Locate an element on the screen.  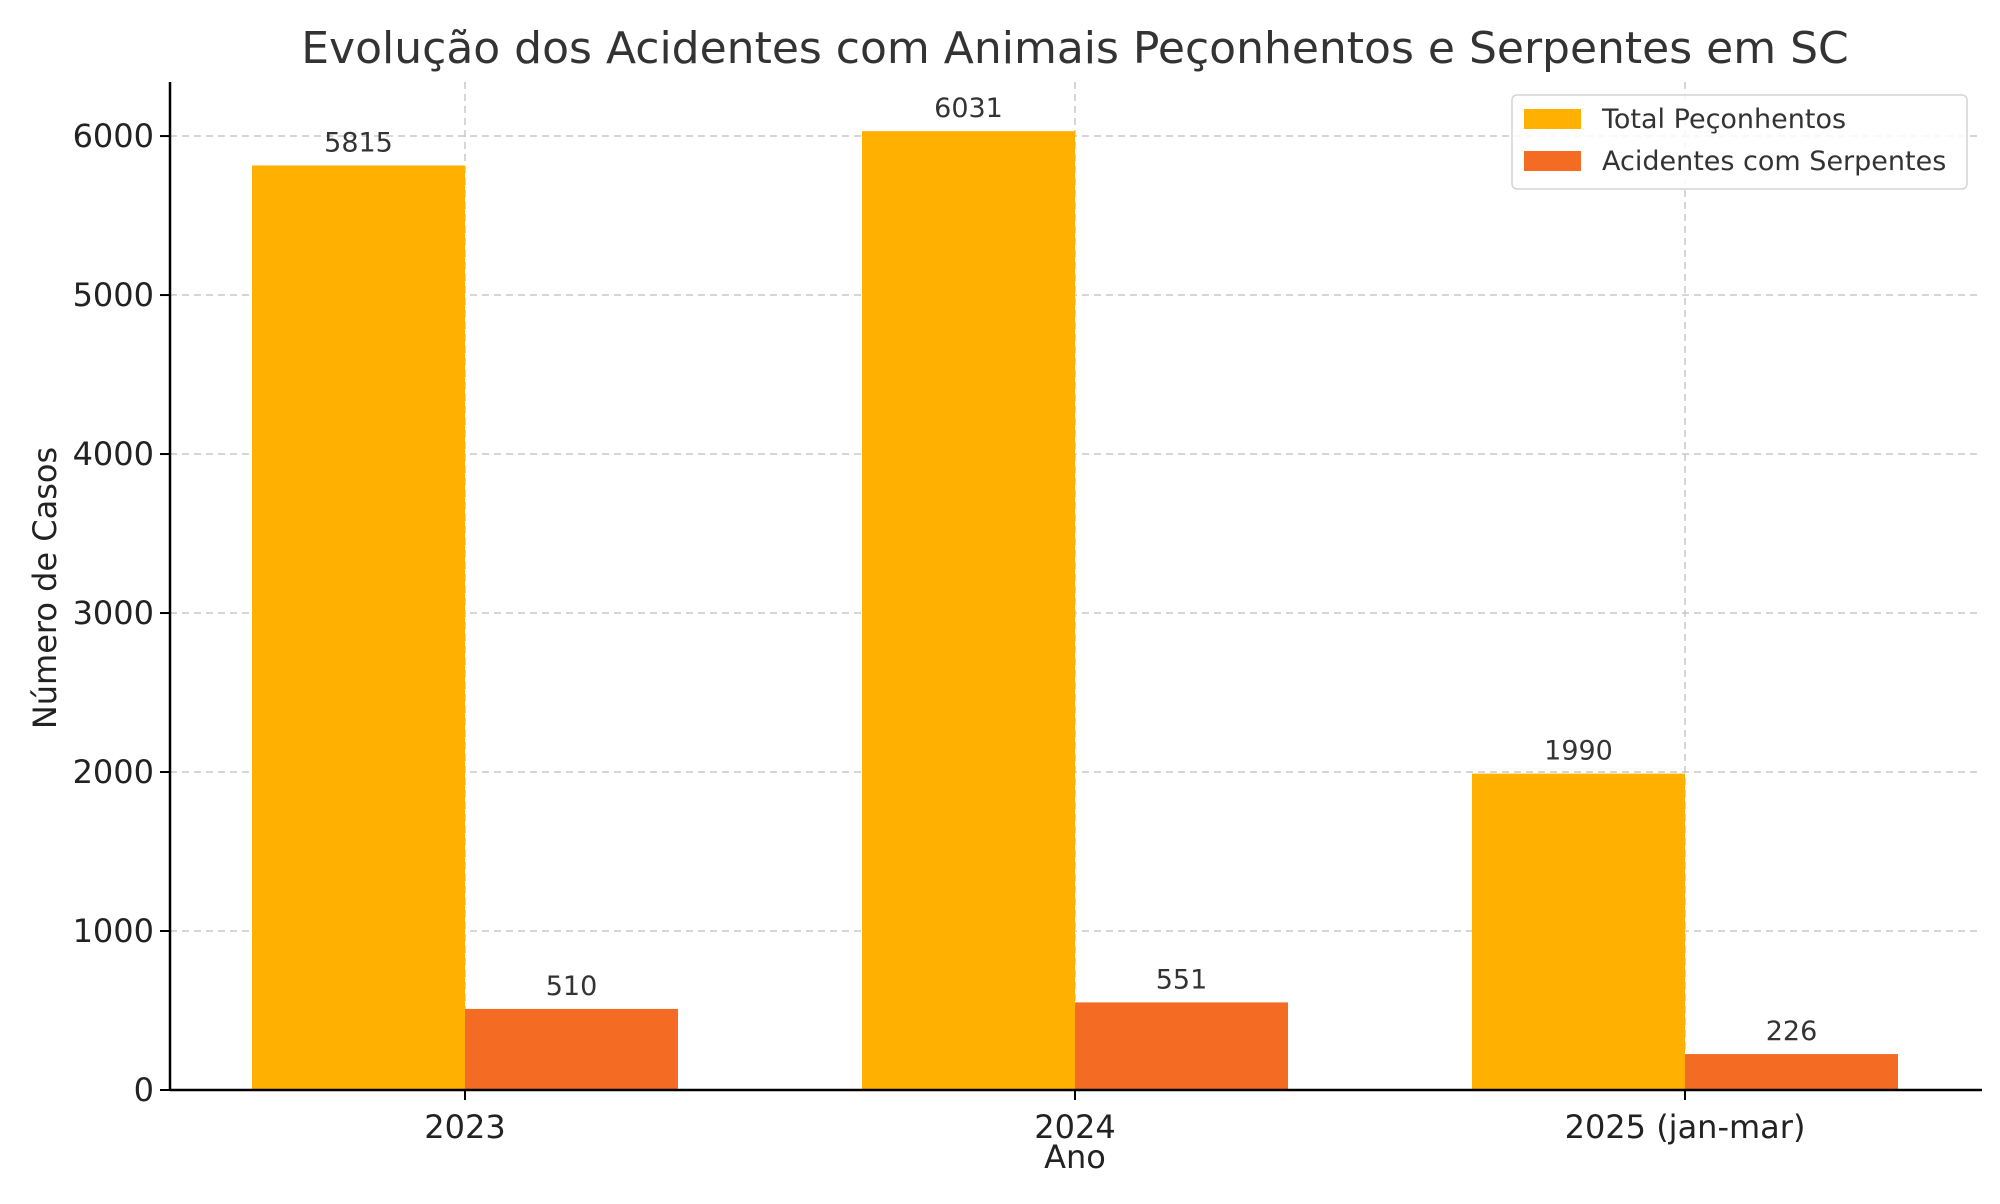
legend-box is located at coordinates (1739, 142).